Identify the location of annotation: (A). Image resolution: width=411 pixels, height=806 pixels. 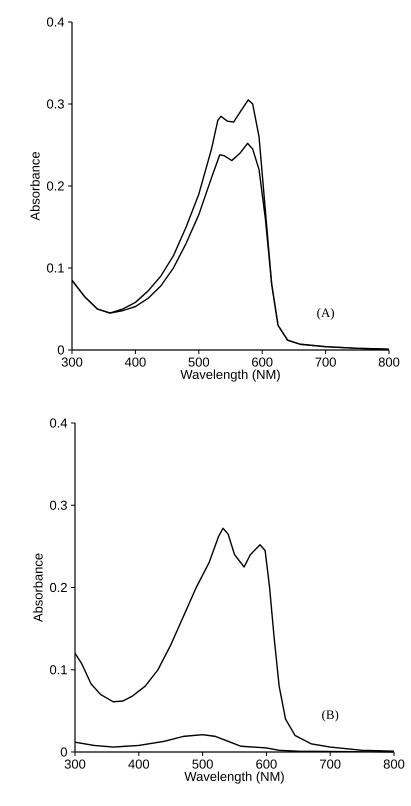
(325, 314).